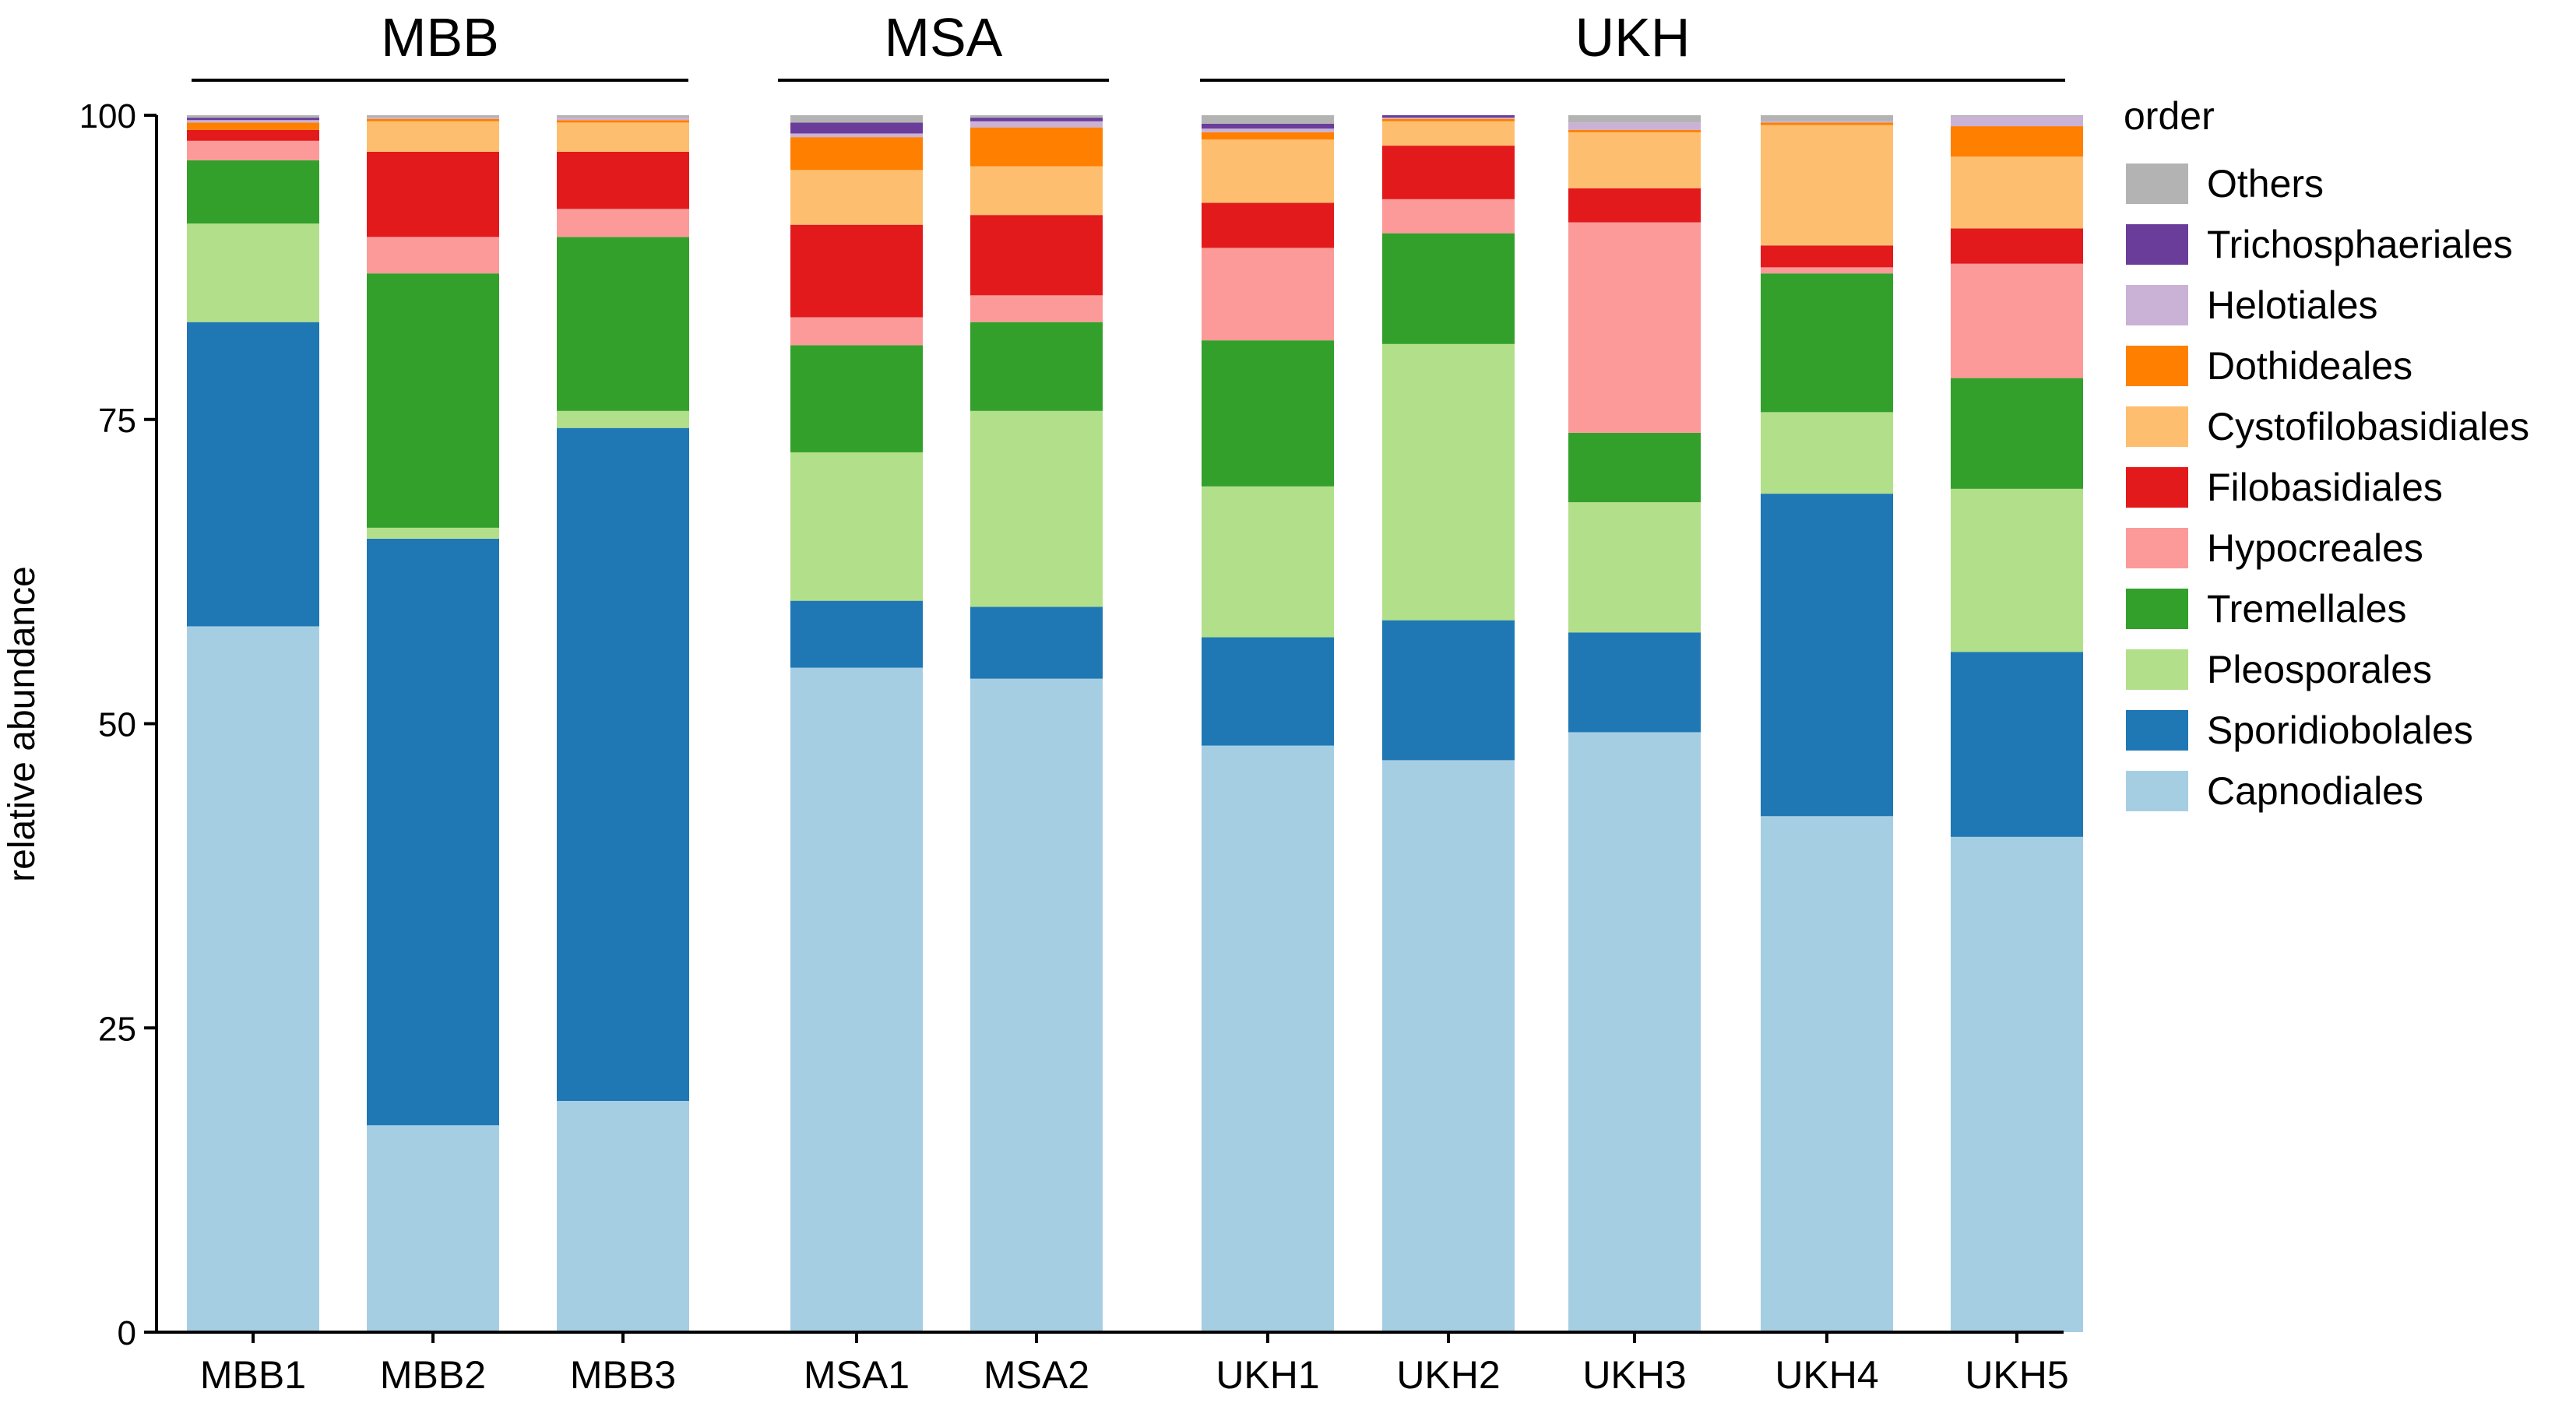 Image resolution: width=2576 pixels, height=1410 pixels. What do you see at coordinates (1827, 118) in the screenshot?
I see `bar-segment-ukh4-others` at bounding box center [1827, 118].